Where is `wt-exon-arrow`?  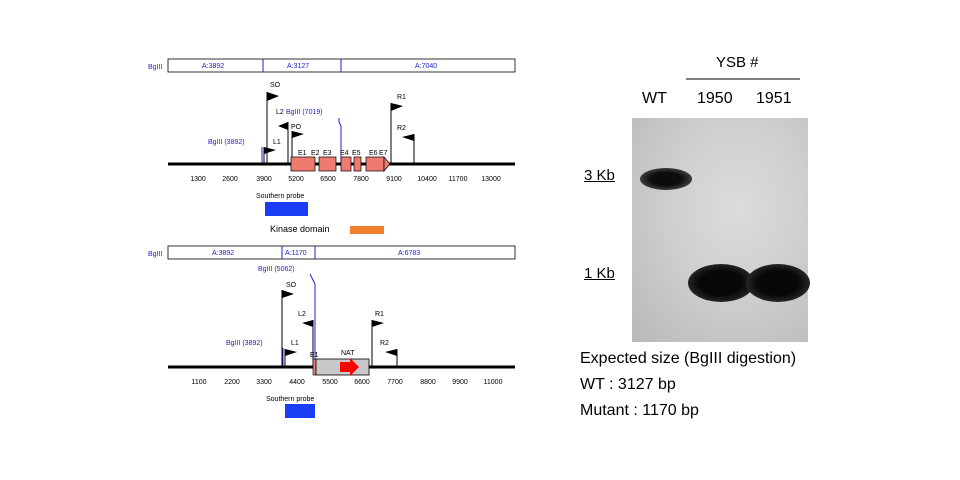
wt-exon-arrow is located at coordinates (387, 164).